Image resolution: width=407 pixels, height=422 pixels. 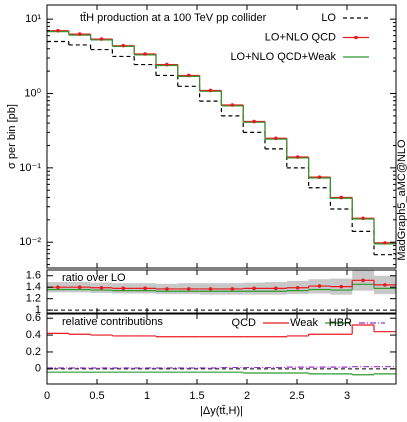 I want to click on legend-label: QCD, so click(x=244, y=323).